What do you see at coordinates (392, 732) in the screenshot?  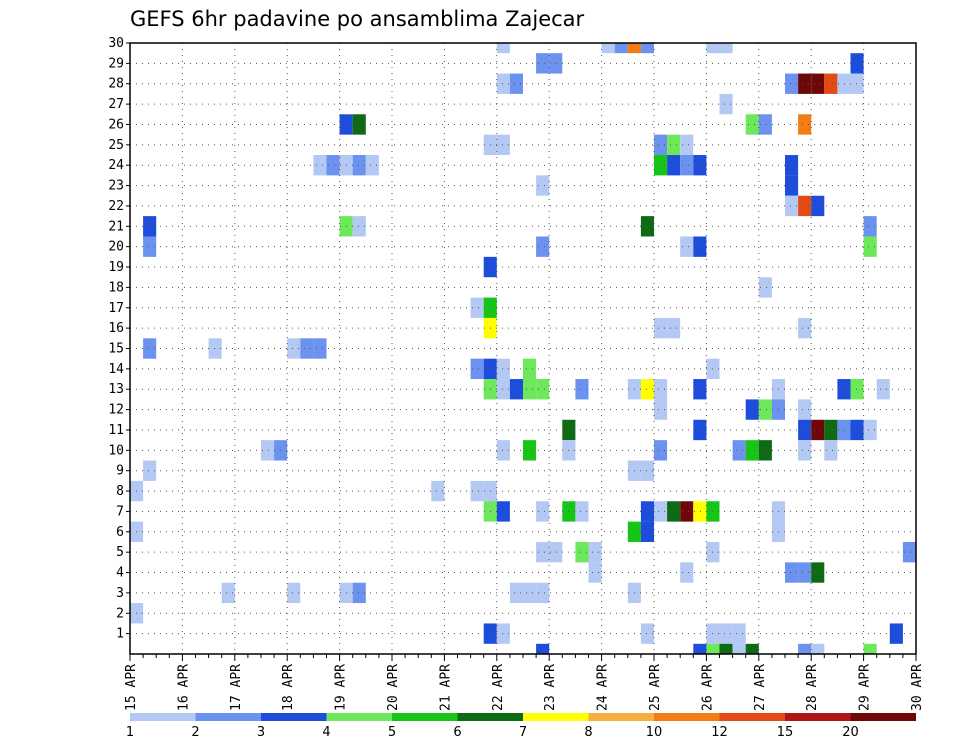 I see `legend-label: 5` at bounding box center [392, 732].